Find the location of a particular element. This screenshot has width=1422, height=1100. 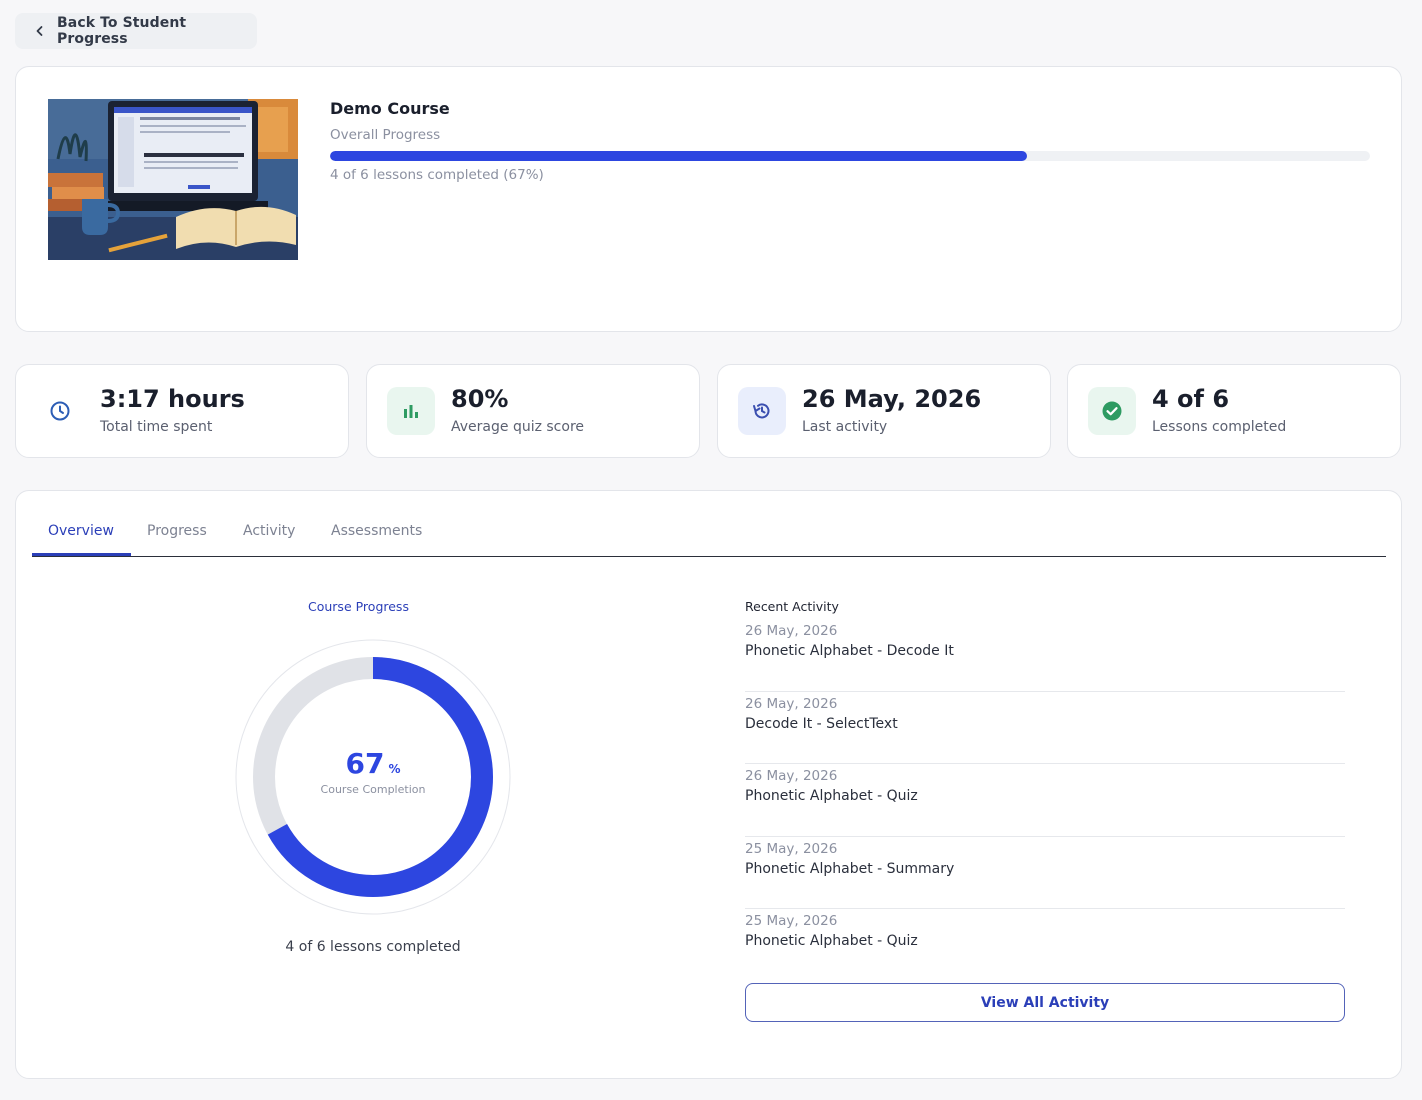

bar-chart-icon is located at coordinates (411, 411).